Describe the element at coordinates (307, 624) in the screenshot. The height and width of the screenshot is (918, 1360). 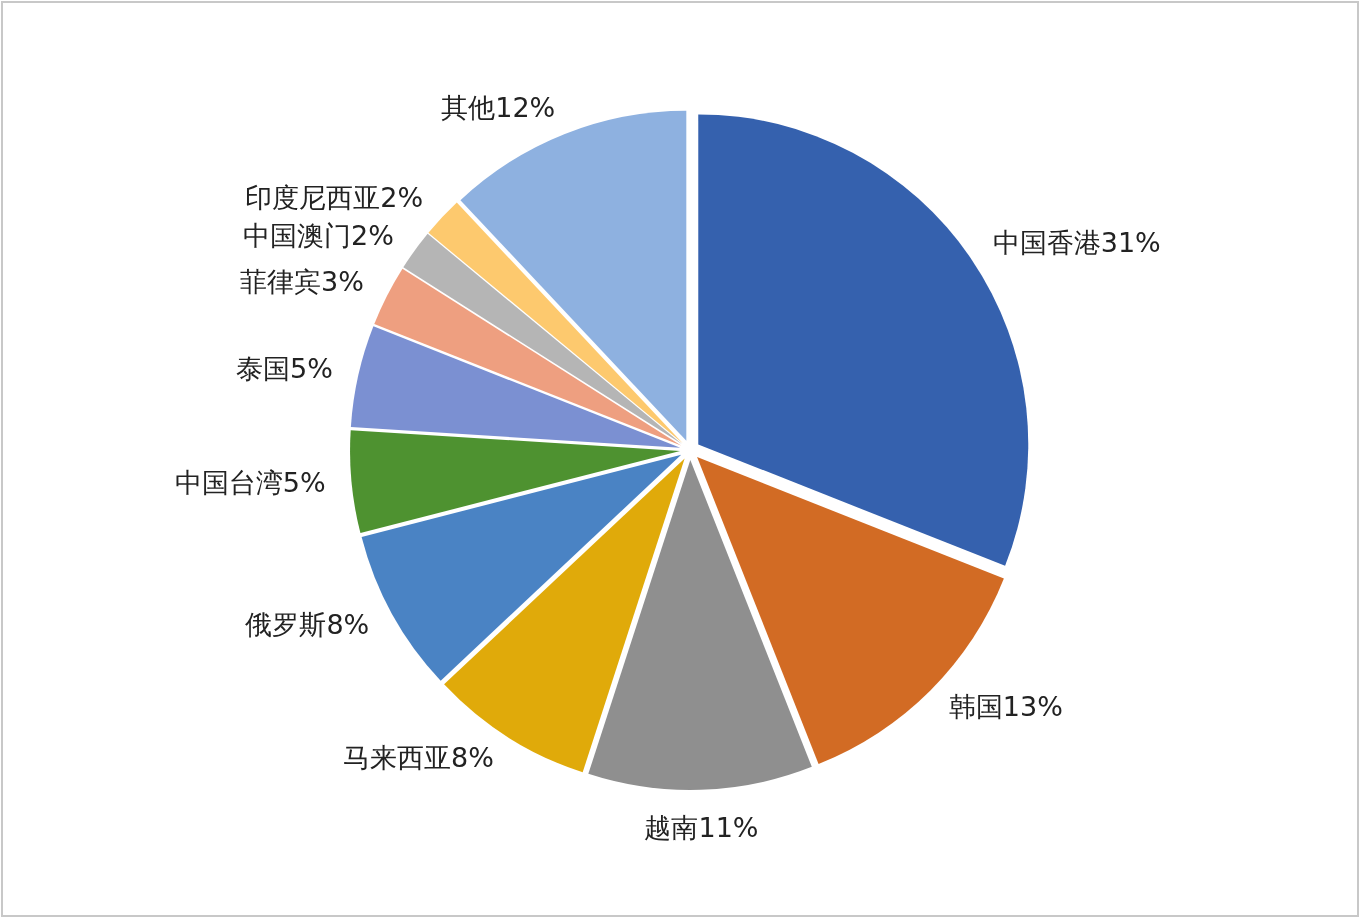
I see `slice-label: 俄罗斯8%` at that location.